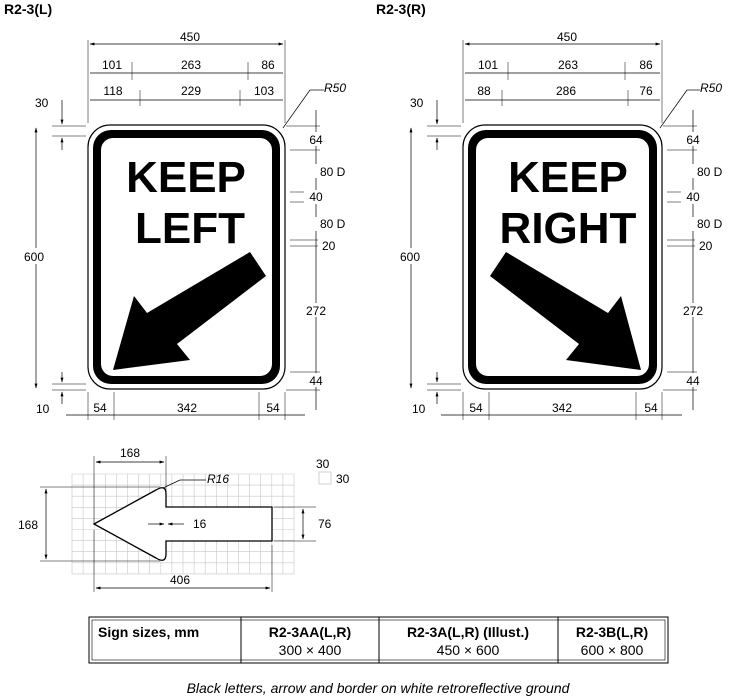  What do you see at coordinates (568, 65) in the screenshot?
I see `right-dim-a2: 263` at bounding box center [568, 65].